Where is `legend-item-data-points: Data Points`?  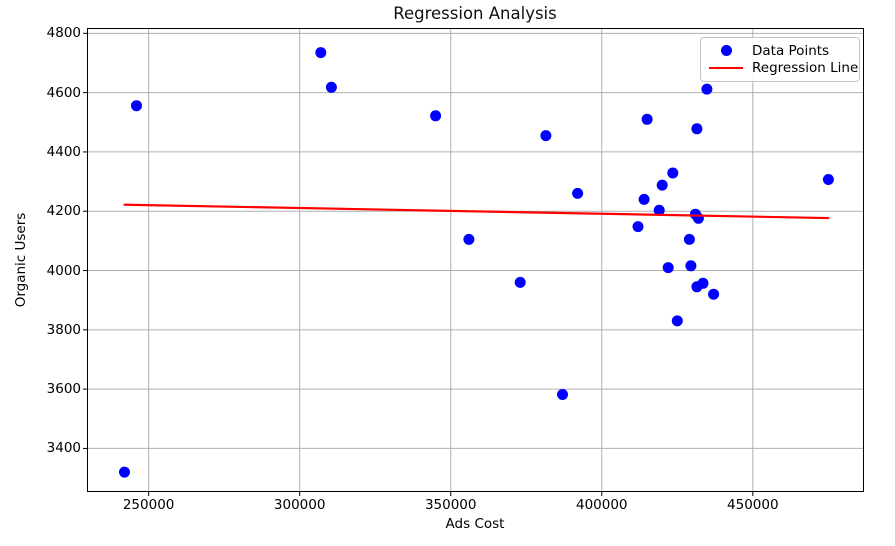
legend-item-data-points: Data Points is located at coordinates (780, 51).